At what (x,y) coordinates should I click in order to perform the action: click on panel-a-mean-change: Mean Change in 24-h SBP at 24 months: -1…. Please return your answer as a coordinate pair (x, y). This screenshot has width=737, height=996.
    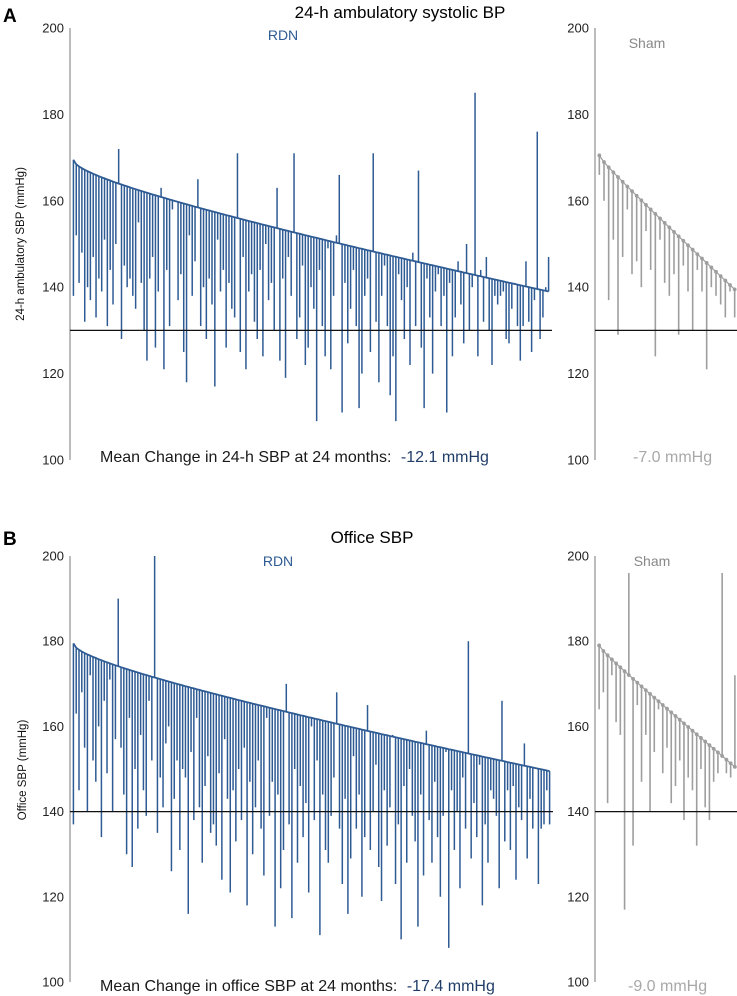
    Looking at the image, I should click on (294, 457).